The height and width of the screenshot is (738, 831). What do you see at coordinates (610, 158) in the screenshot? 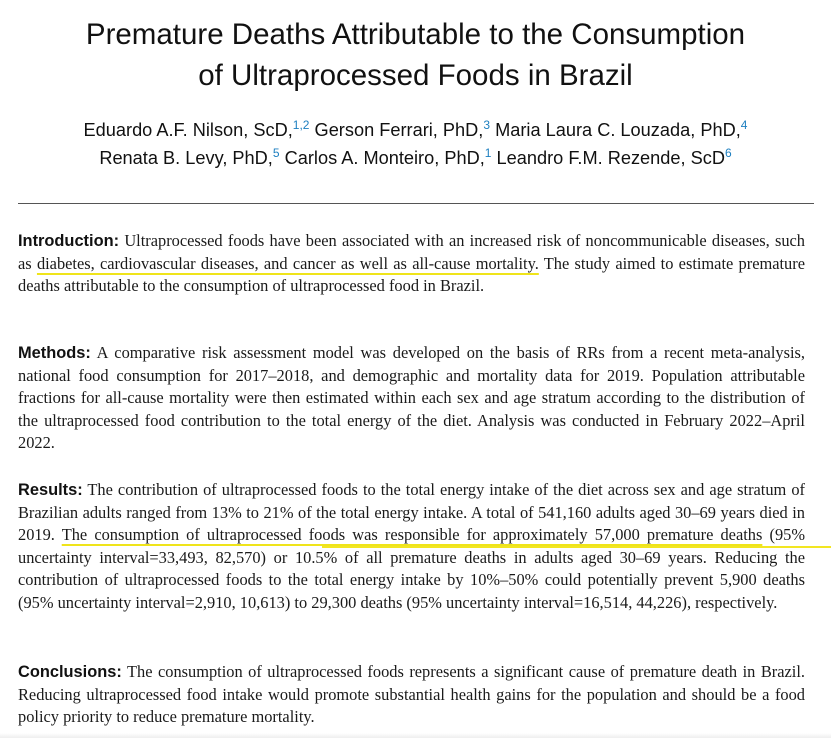
I see `author-name: Leandro F.M. Rezende, ScD` at bounding box center [610, 158].